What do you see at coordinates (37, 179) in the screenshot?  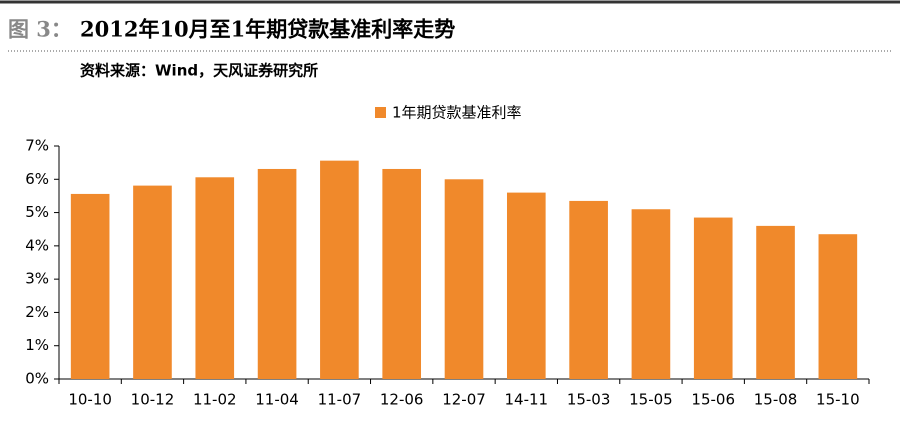 I see `y-tick-label: 6%` at bounding box center [37, 179].